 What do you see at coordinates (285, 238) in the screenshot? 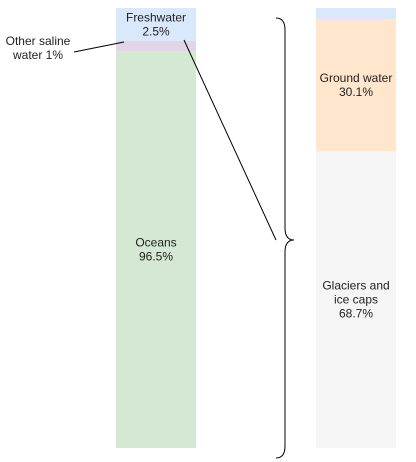
I see `zoom-brace` at bounding box center [285, 238].